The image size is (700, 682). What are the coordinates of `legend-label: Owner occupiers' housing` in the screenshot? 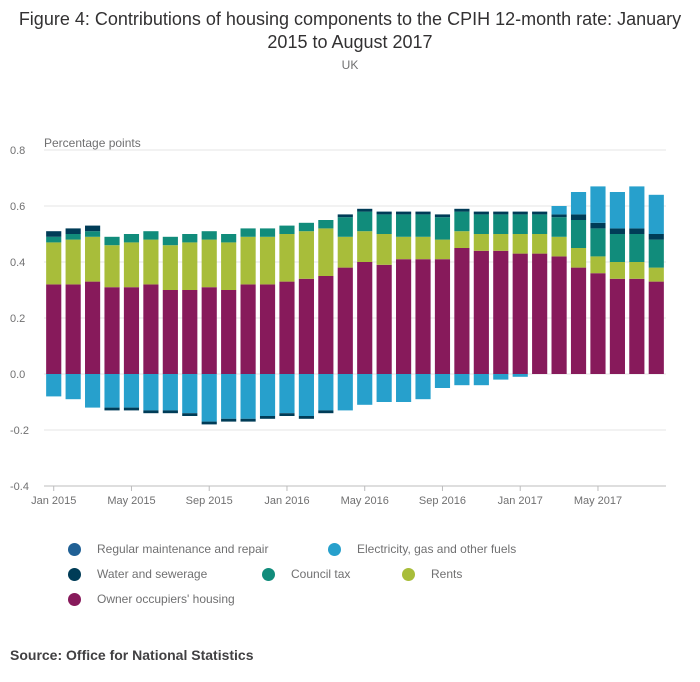 It's located at (166, 599).